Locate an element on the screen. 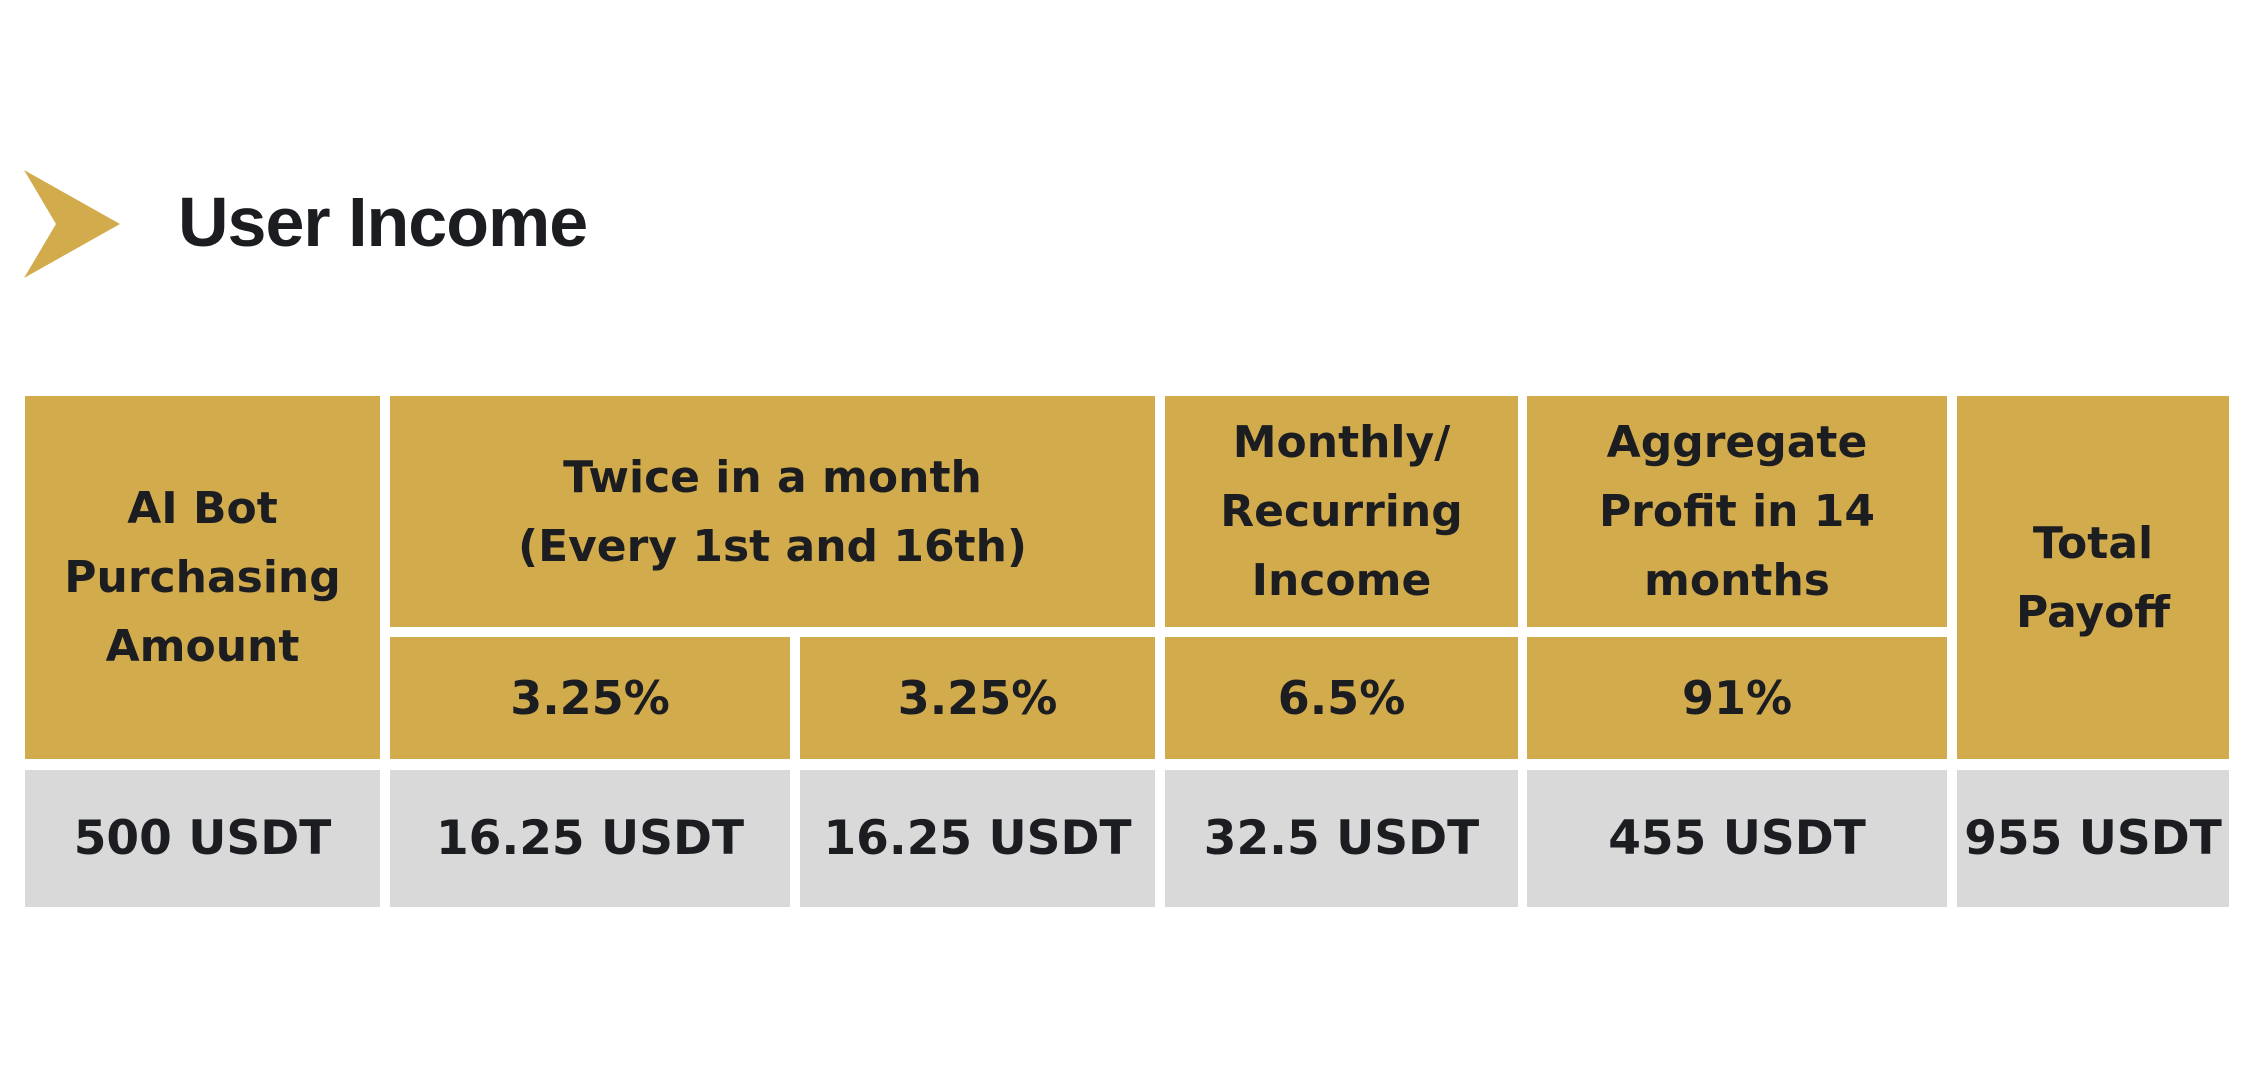 Image resolution: width=2253 pixels, height=1069 pixels. value-purchasing-amount-text: 500 USDT is located at coordinates (202, 838).